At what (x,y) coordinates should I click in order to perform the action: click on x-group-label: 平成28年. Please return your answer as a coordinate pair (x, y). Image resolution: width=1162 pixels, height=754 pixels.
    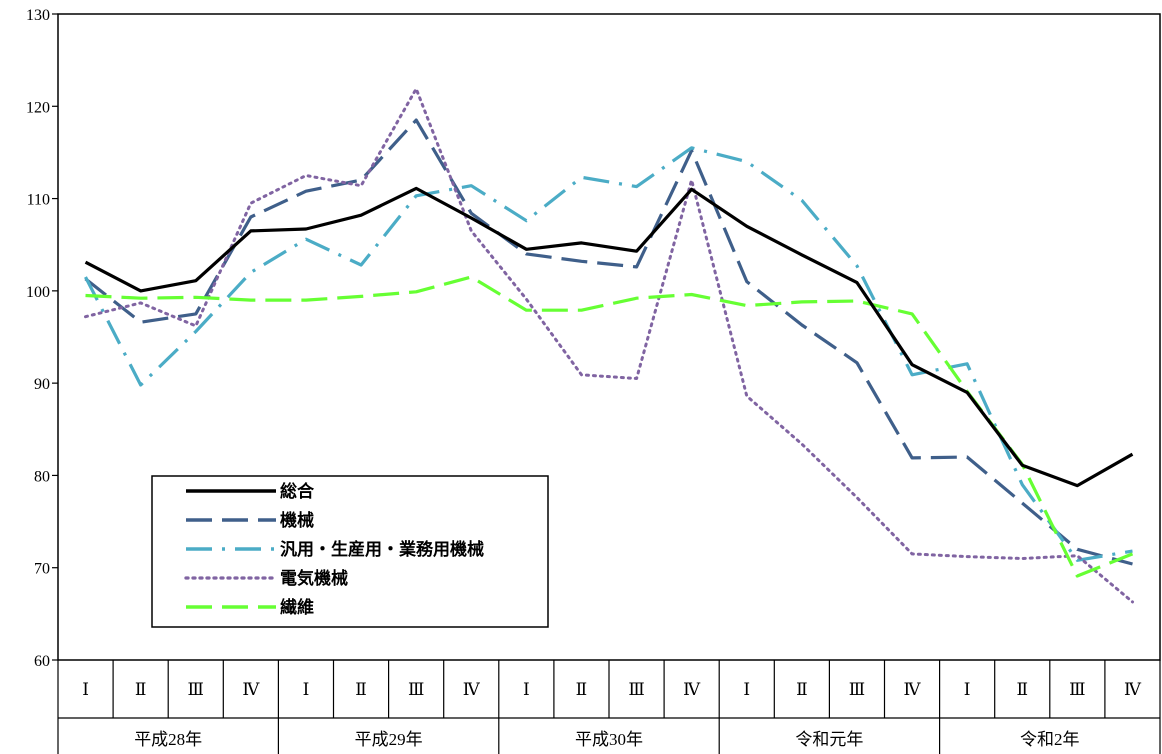
    Looking at the image, I should click on (168, 739).